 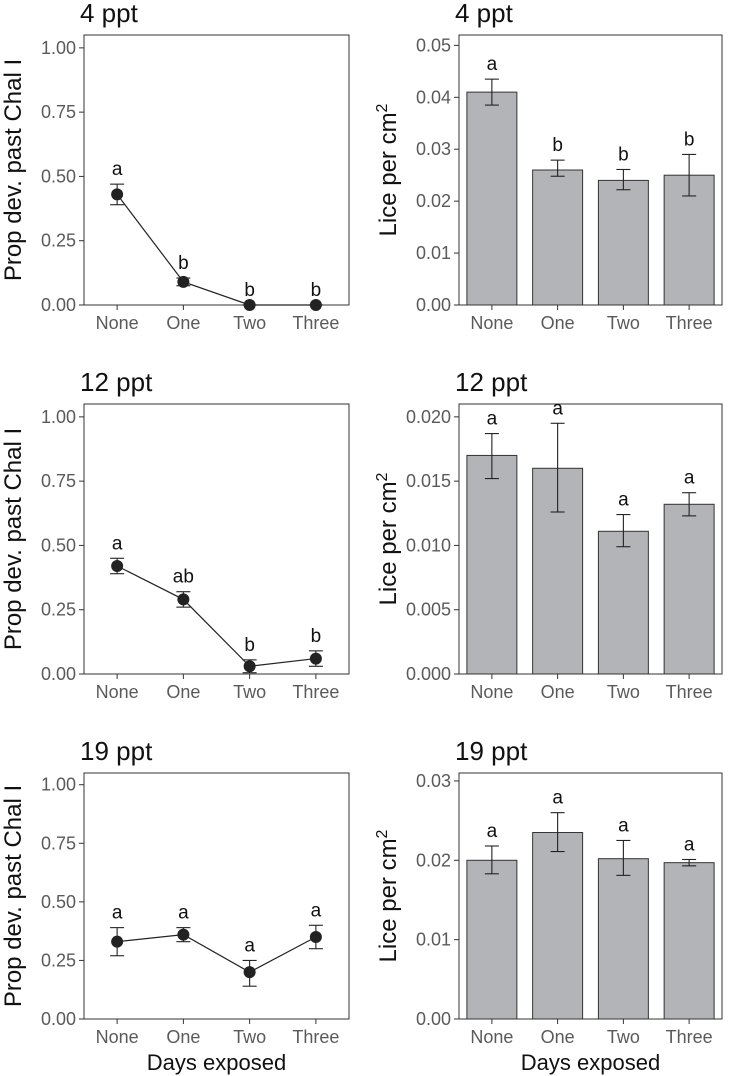 What do you see at coordinates (428, 610) in the screenshot?
I see `y-tick-label: 0.005` at bounding box center [428, 610].